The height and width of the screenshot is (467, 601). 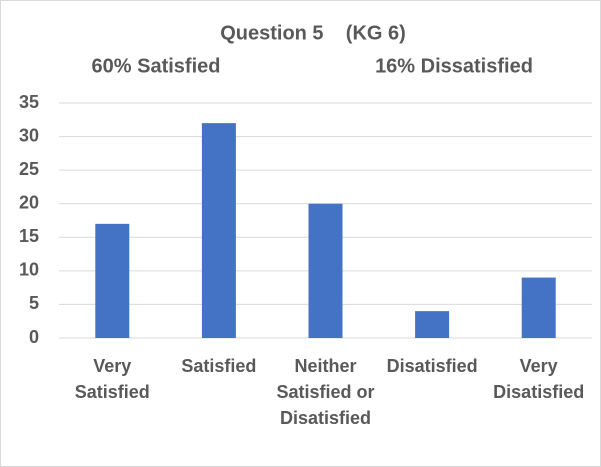 I want to click on x-tick-label: Very Satisfied, so click(x=112, y=379).